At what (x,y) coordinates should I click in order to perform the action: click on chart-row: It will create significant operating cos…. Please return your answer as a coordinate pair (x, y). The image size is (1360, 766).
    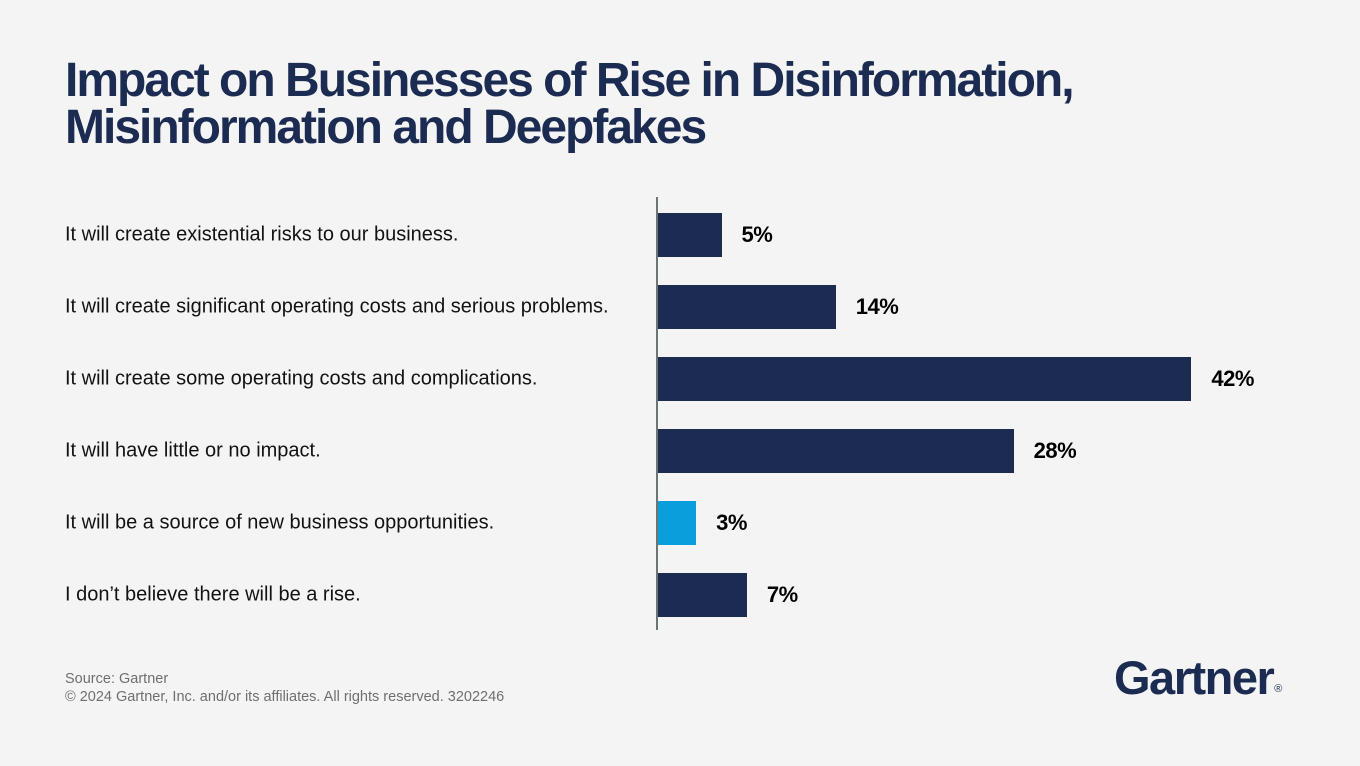
    Looking at the image, I should click on (680, 307).